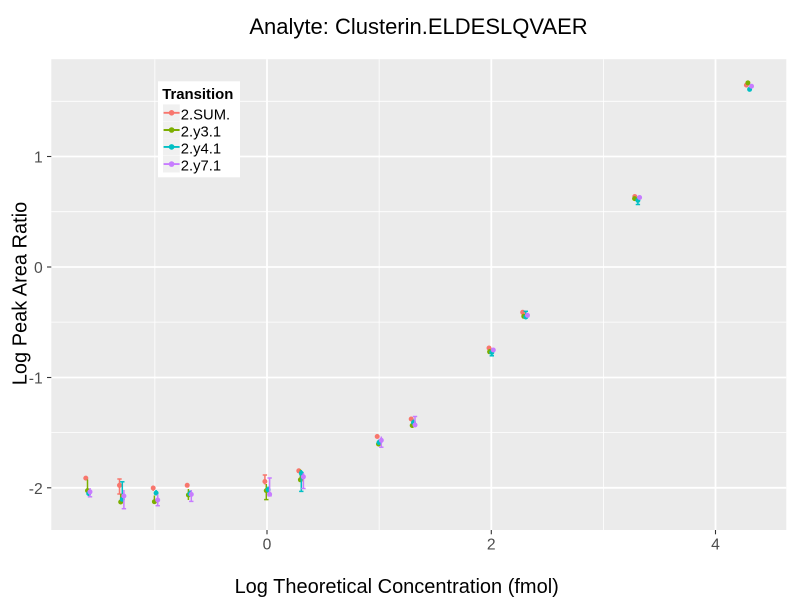  I want to click on svg-text: 4, so click(715, 545).